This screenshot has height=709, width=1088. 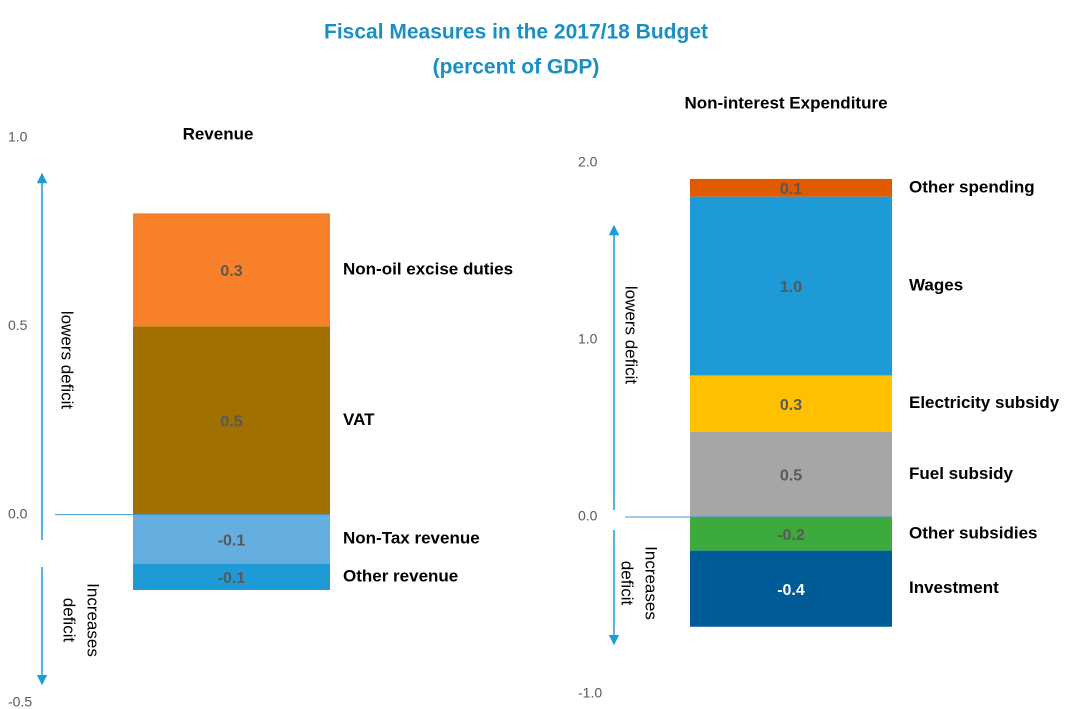 I want to click on panel-title: Non-interest Expenditure, so click(x=785, y=102).